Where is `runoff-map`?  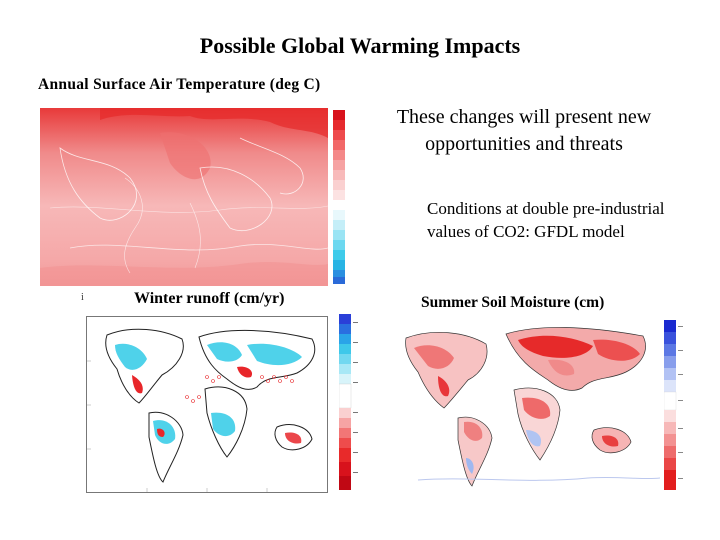
runoff-map is located at coordinates (207, 404).